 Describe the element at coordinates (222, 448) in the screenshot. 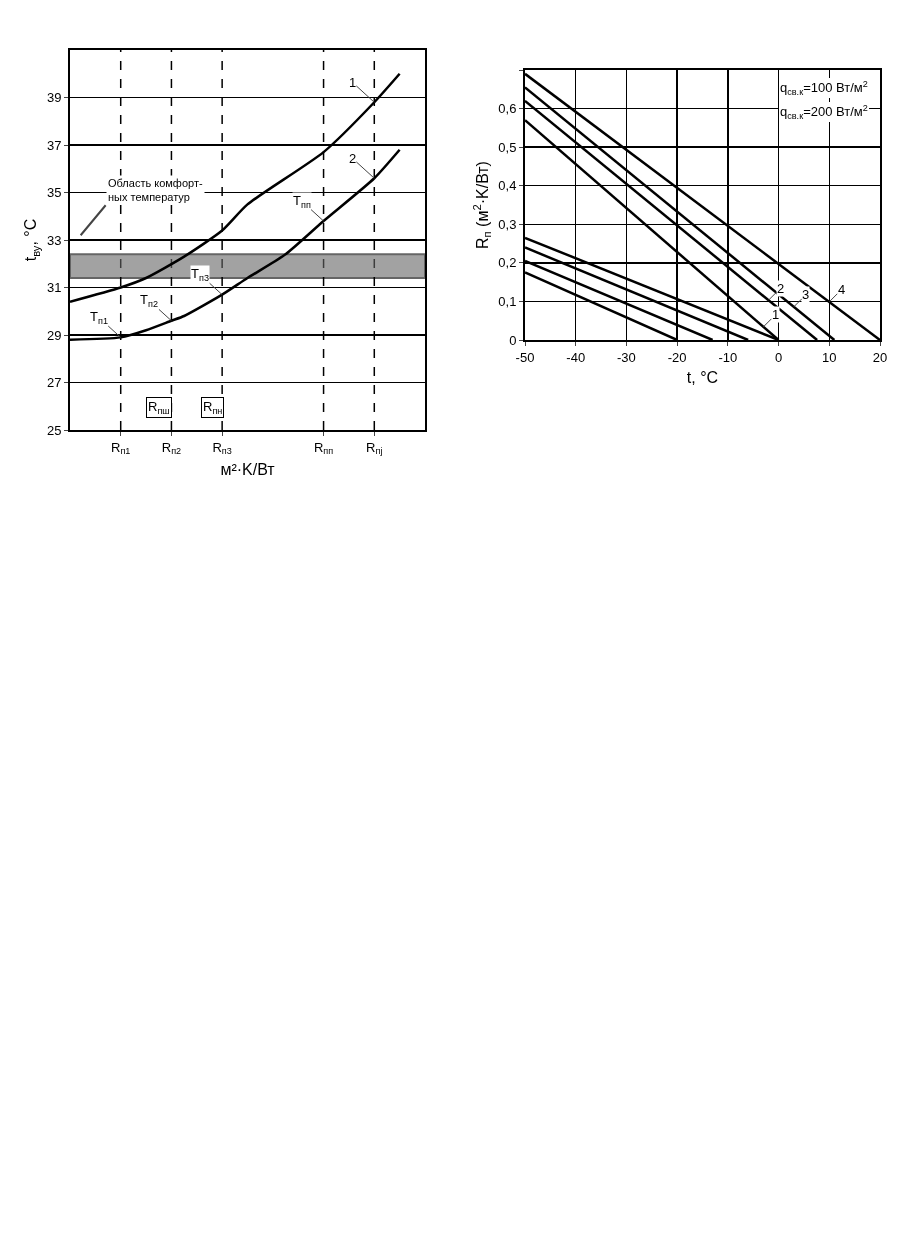

I see `x-tick-label: R$_{п3}$` at that location.